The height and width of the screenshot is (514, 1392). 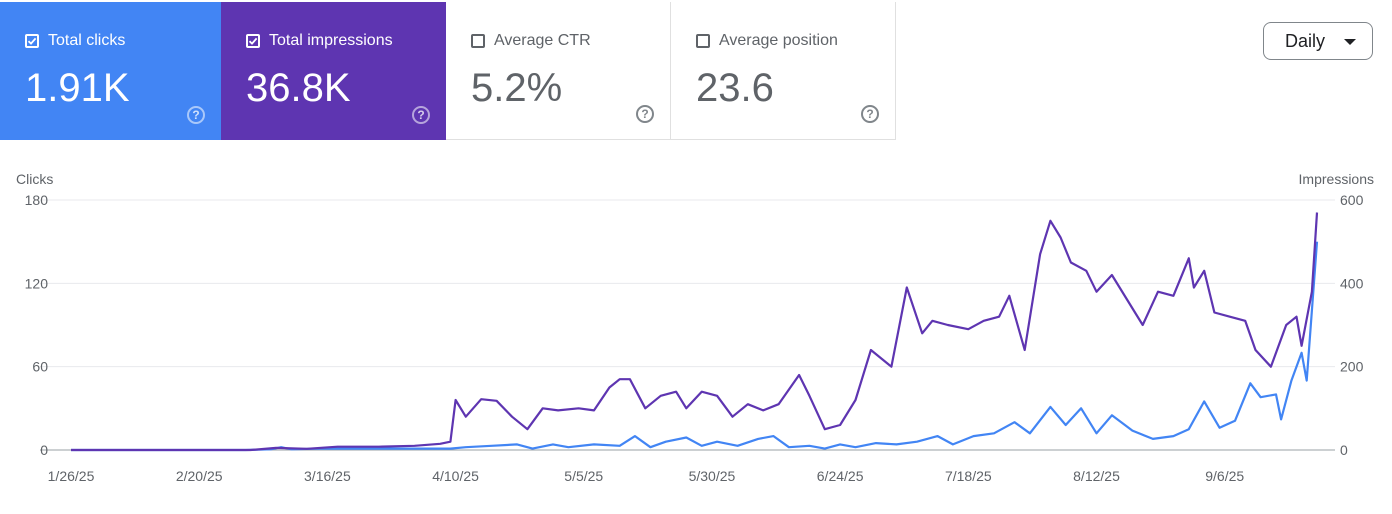 What do you see at coordinates (34, 179) in the screenshot?
I see `y-left-axis-title: Clicks` at bounding box center [34, 179].